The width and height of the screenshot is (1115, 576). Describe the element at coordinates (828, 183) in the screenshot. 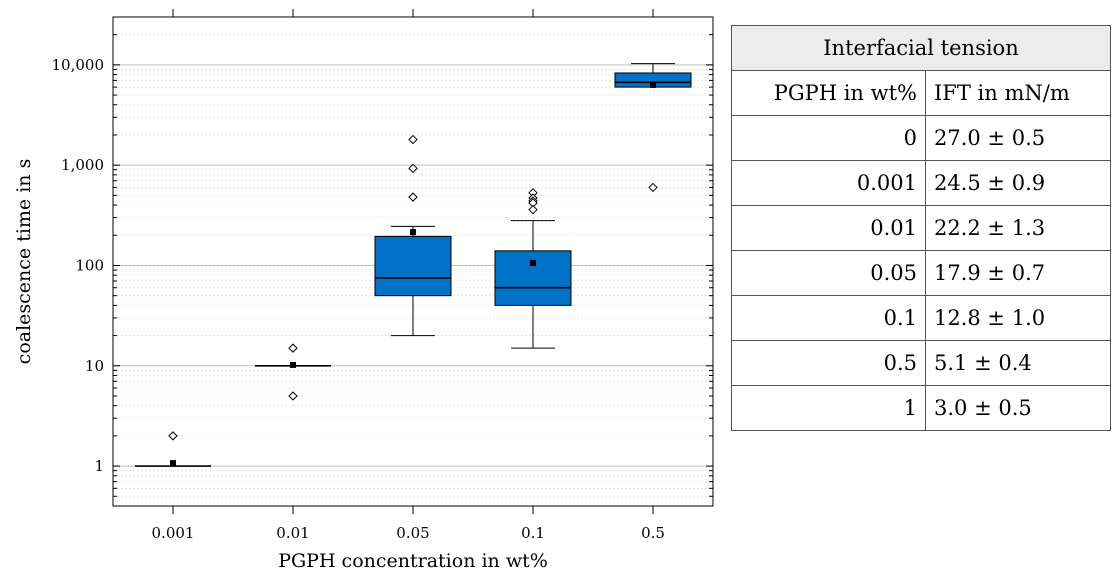

I see `cell-pgph: 0.001` at that location.